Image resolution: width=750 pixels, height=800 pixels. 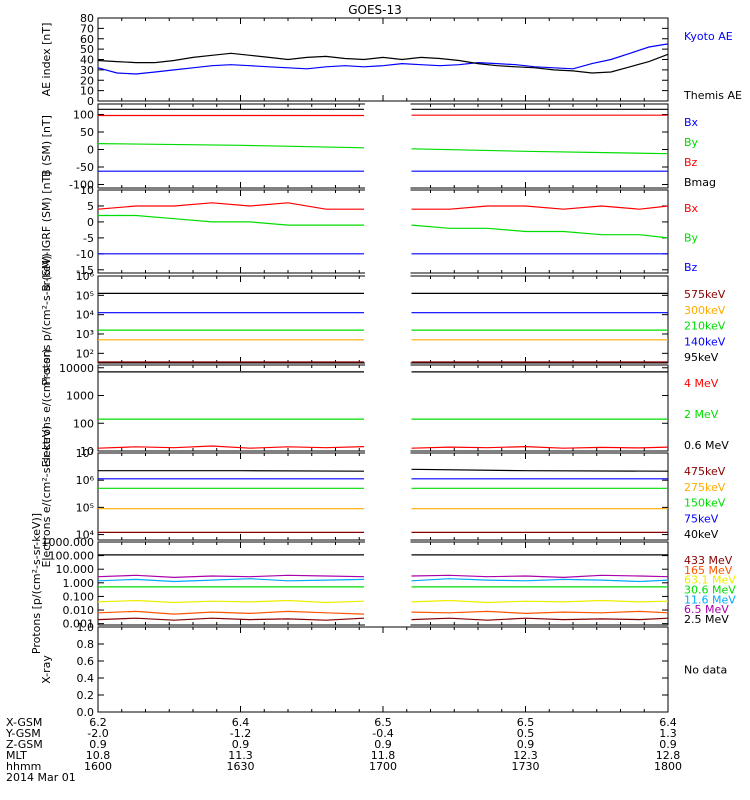 I want to click on footer-value: 1.3, so click(x=668, y=733).